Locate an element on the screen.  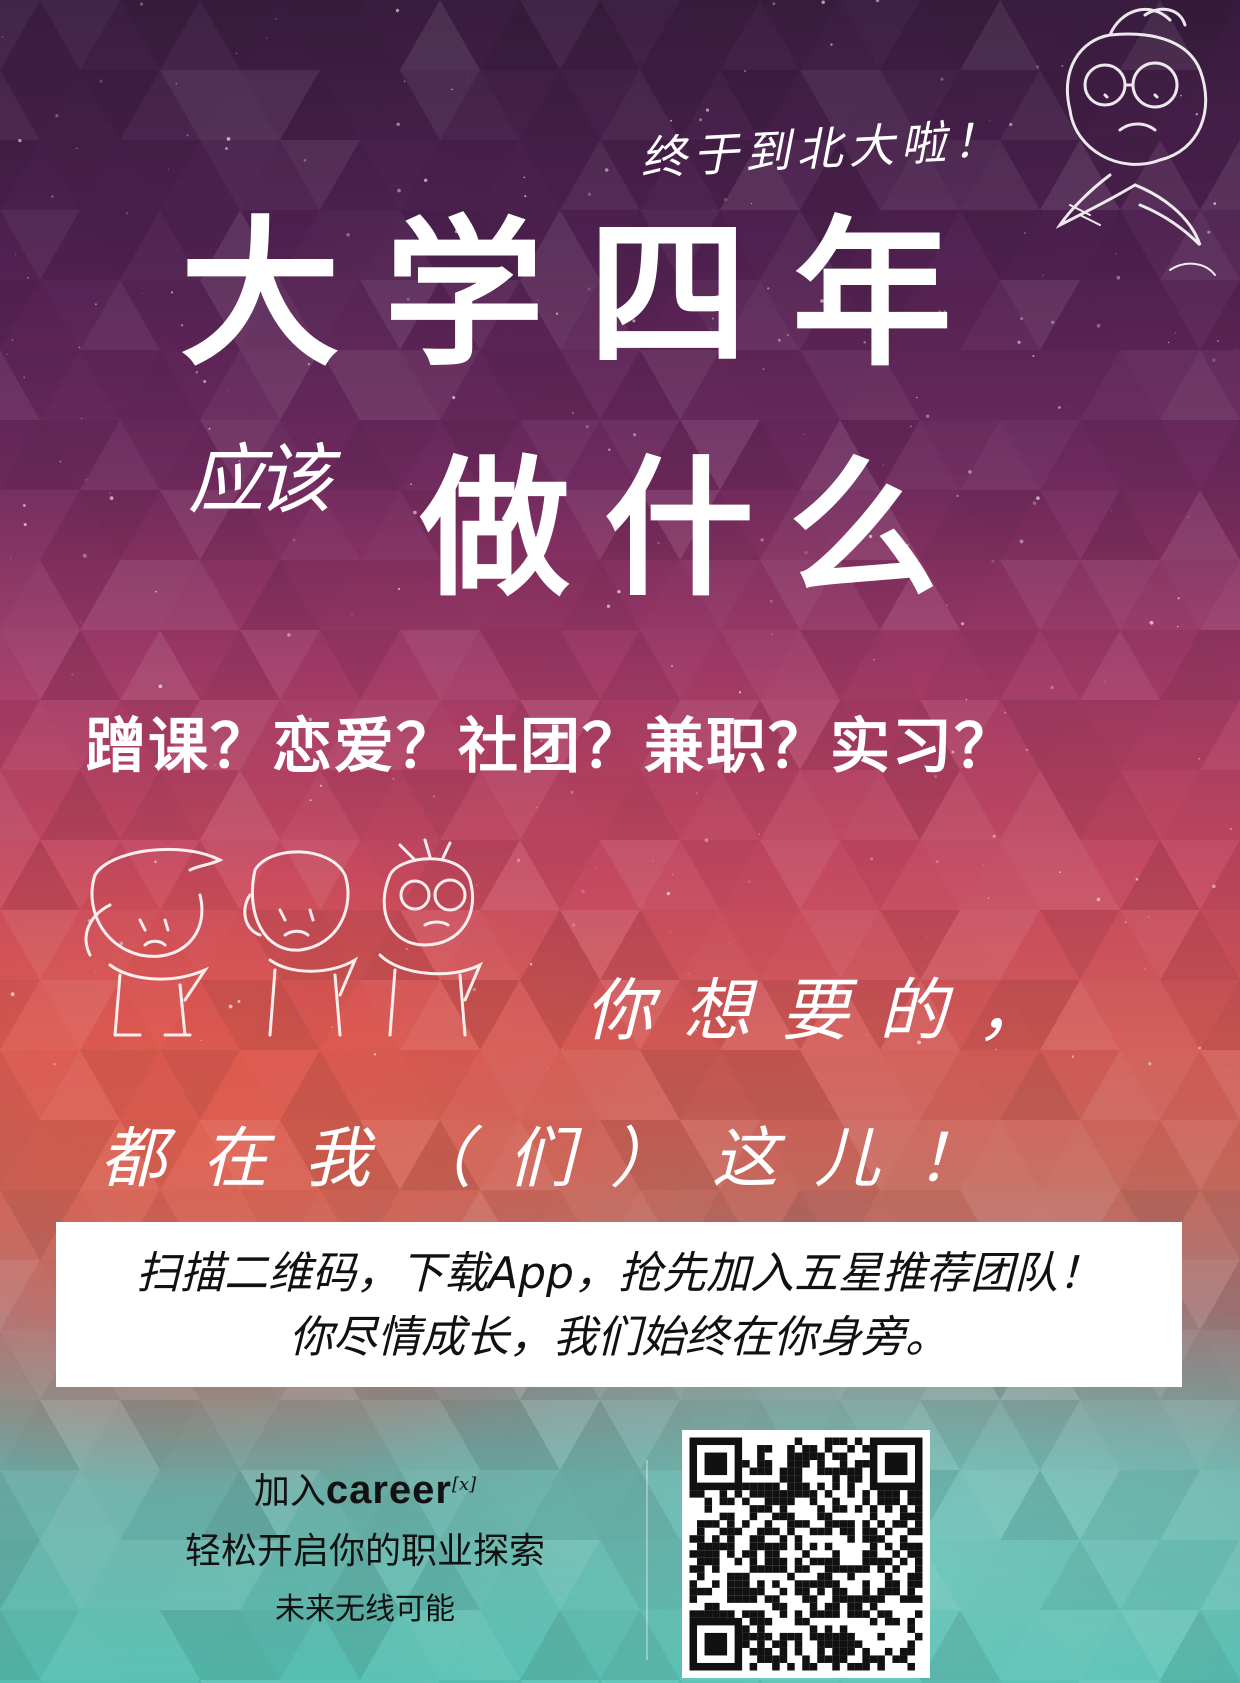
cta-box: 扫描二维码，下载App，抢先加入五星推荐团队！ 你尽情成长，我们始终在你身旁。 is located at coordinates (619, 1304).